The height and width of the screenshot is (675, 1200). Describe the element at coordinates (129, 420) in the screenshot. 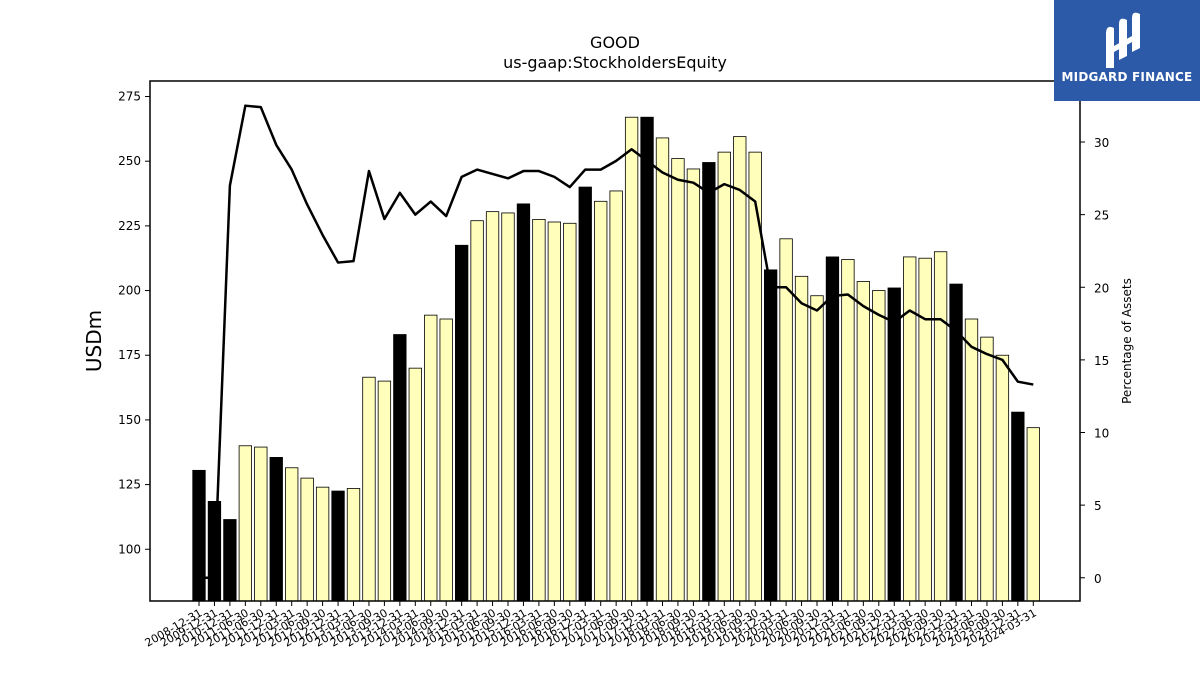

I see `y-tick-label: 150` at that location.